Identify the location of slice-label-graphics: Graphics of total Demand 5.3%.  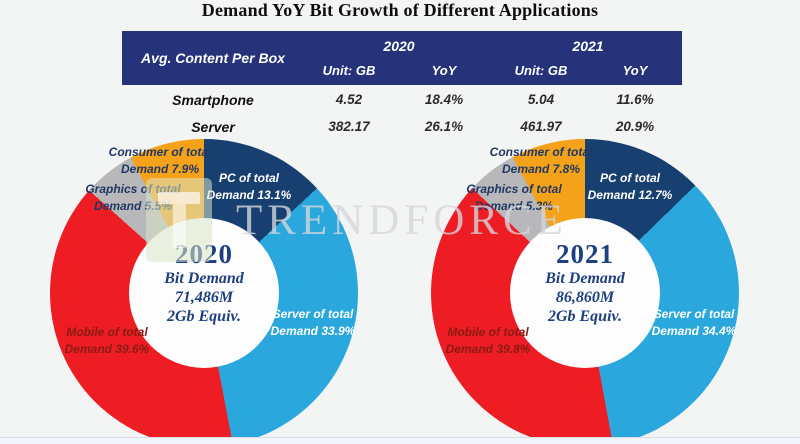
(514, 198).